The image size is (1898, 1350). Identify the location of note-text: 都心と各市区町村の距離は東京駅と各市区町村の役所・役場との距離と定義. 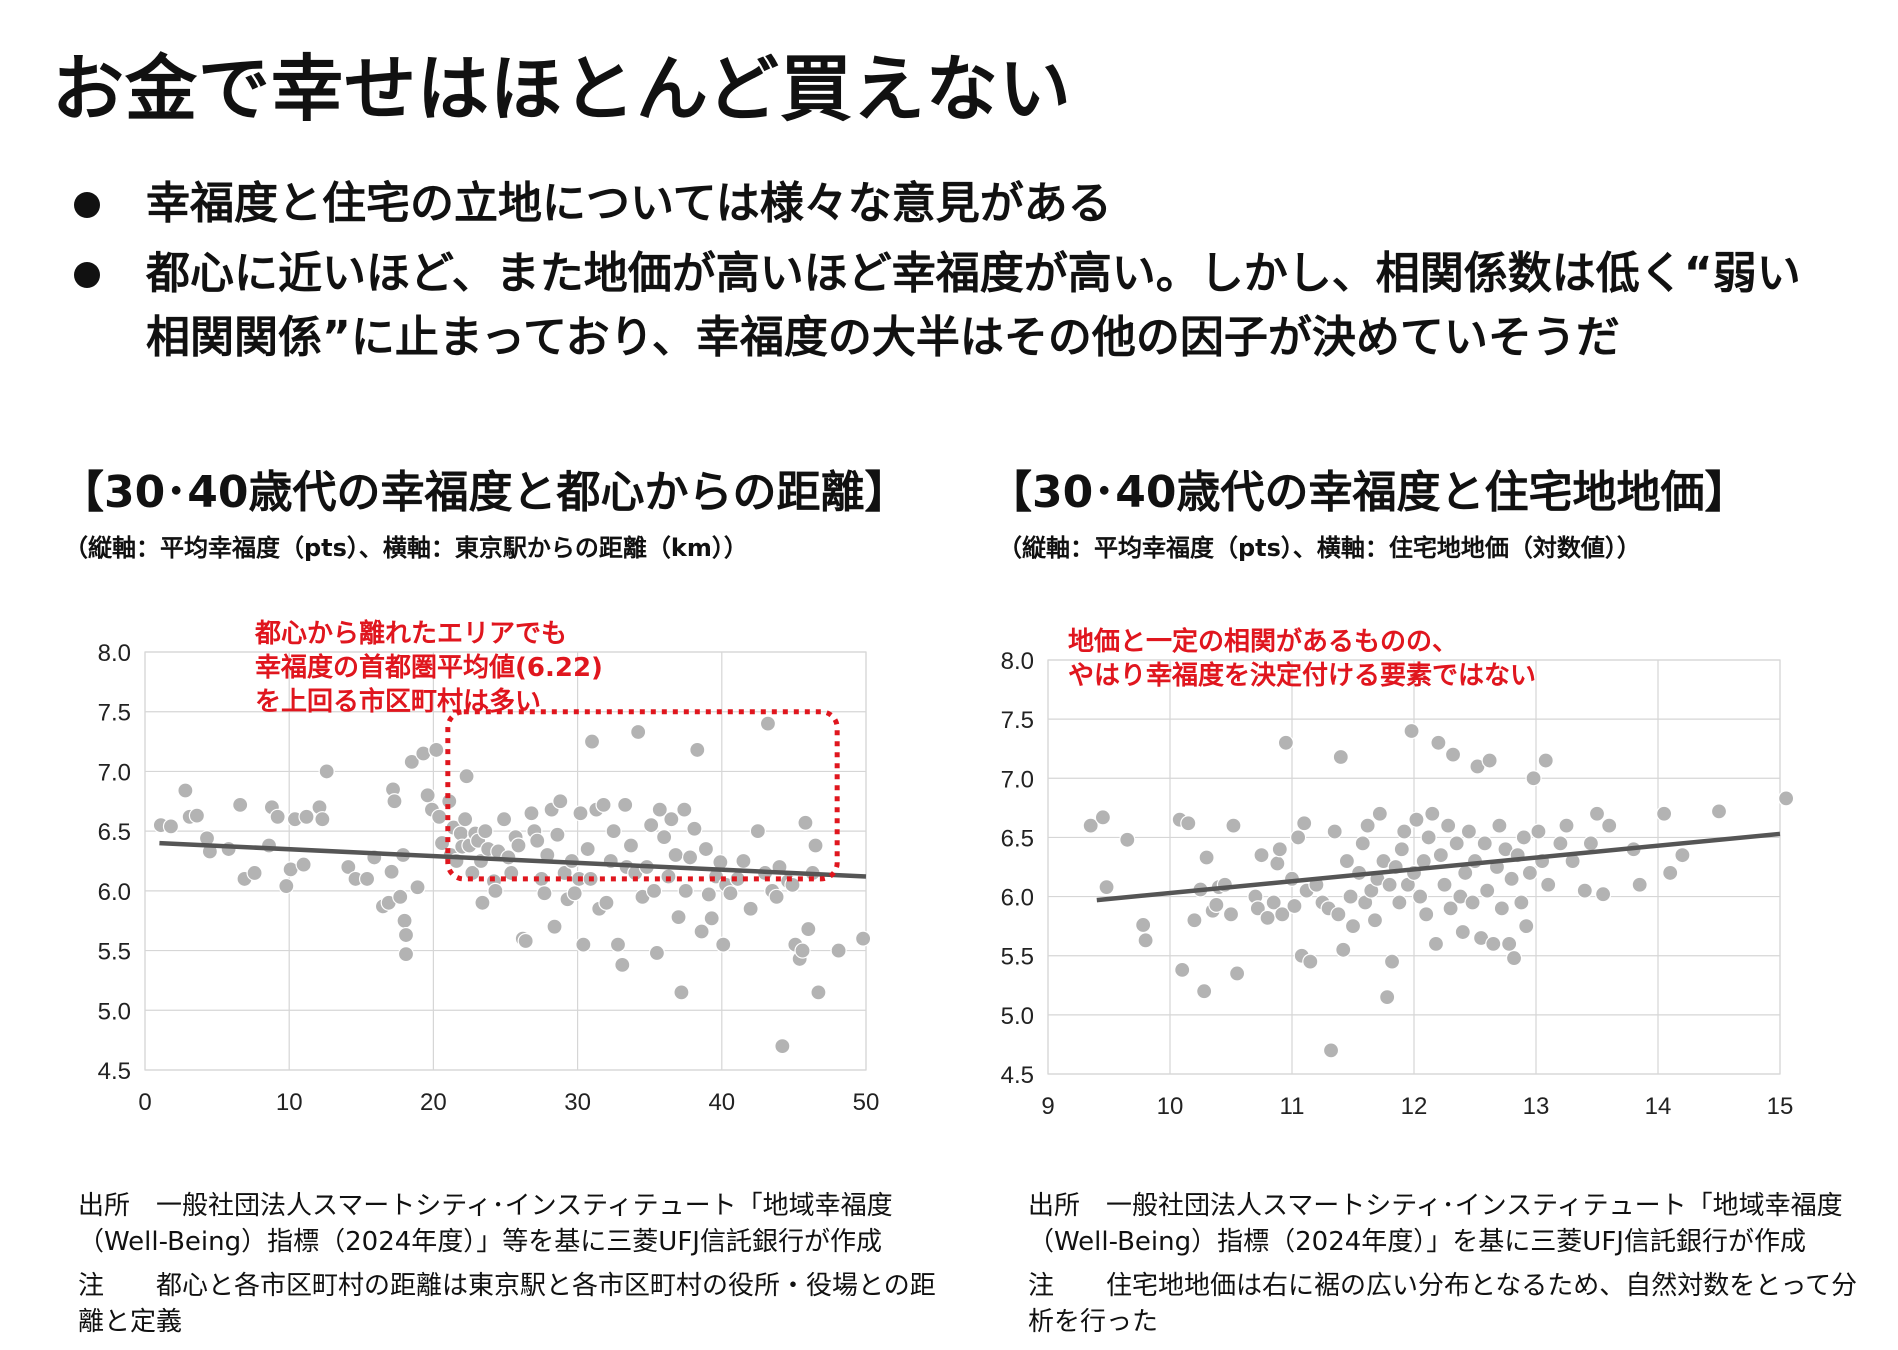
(507, 1304).